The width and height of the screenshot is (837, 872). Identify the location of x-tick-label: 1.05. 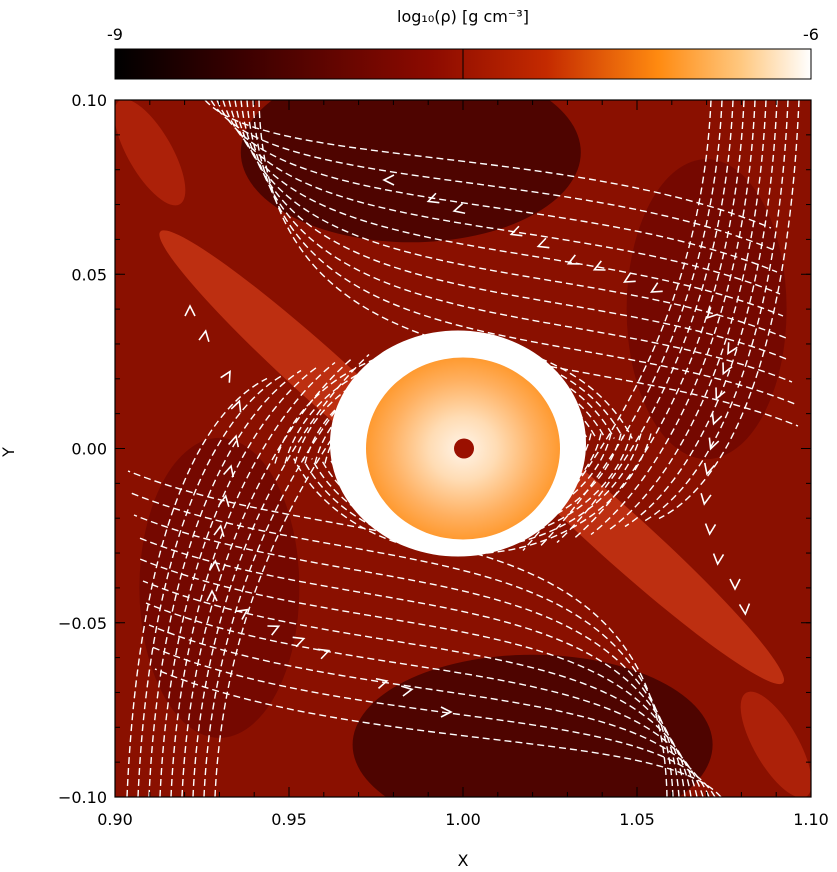
(637, 819).